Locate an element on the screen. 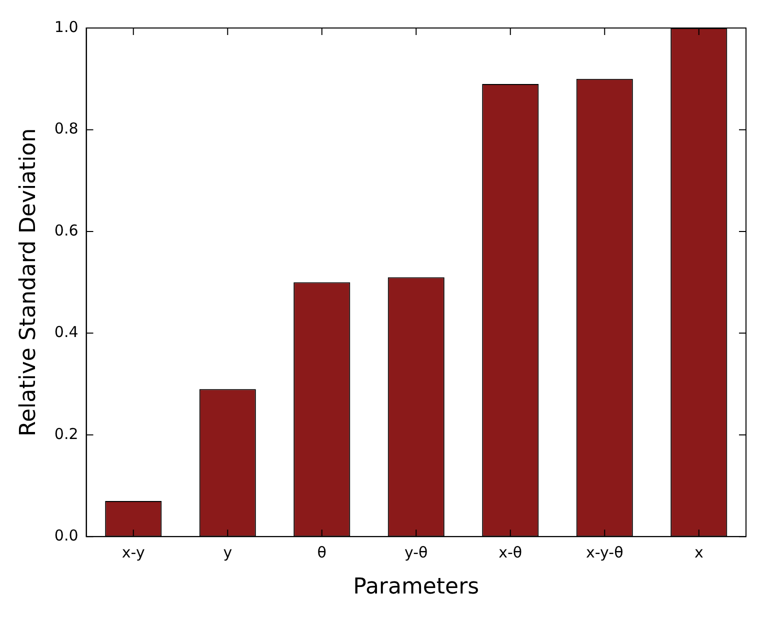  x-tick-label: x-y is located at coordinates (133, 552).